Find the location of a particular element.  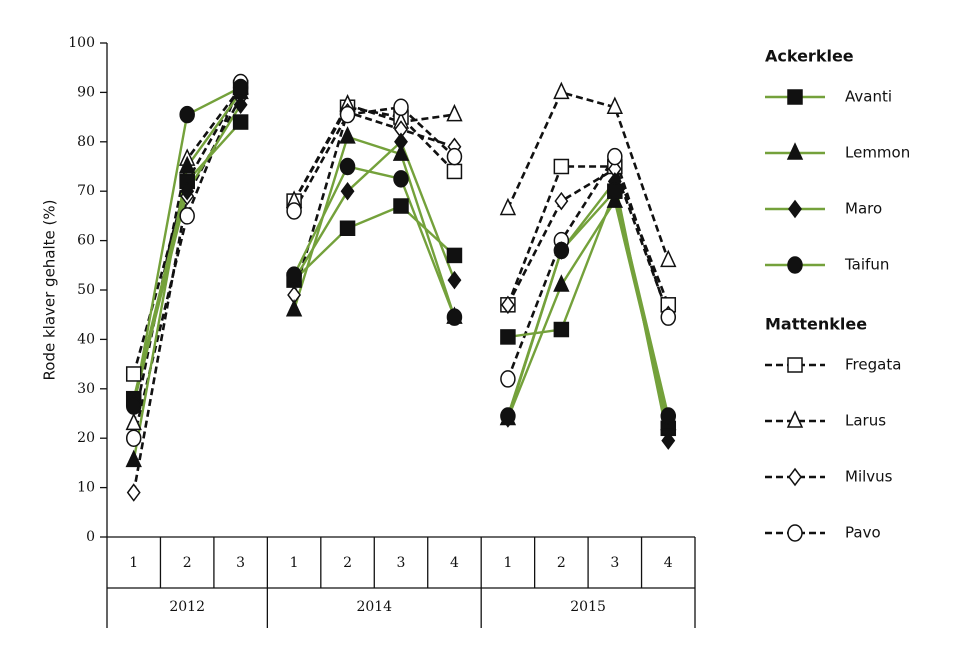

y-tick-label: 30 is located at coordinates (86, 389).